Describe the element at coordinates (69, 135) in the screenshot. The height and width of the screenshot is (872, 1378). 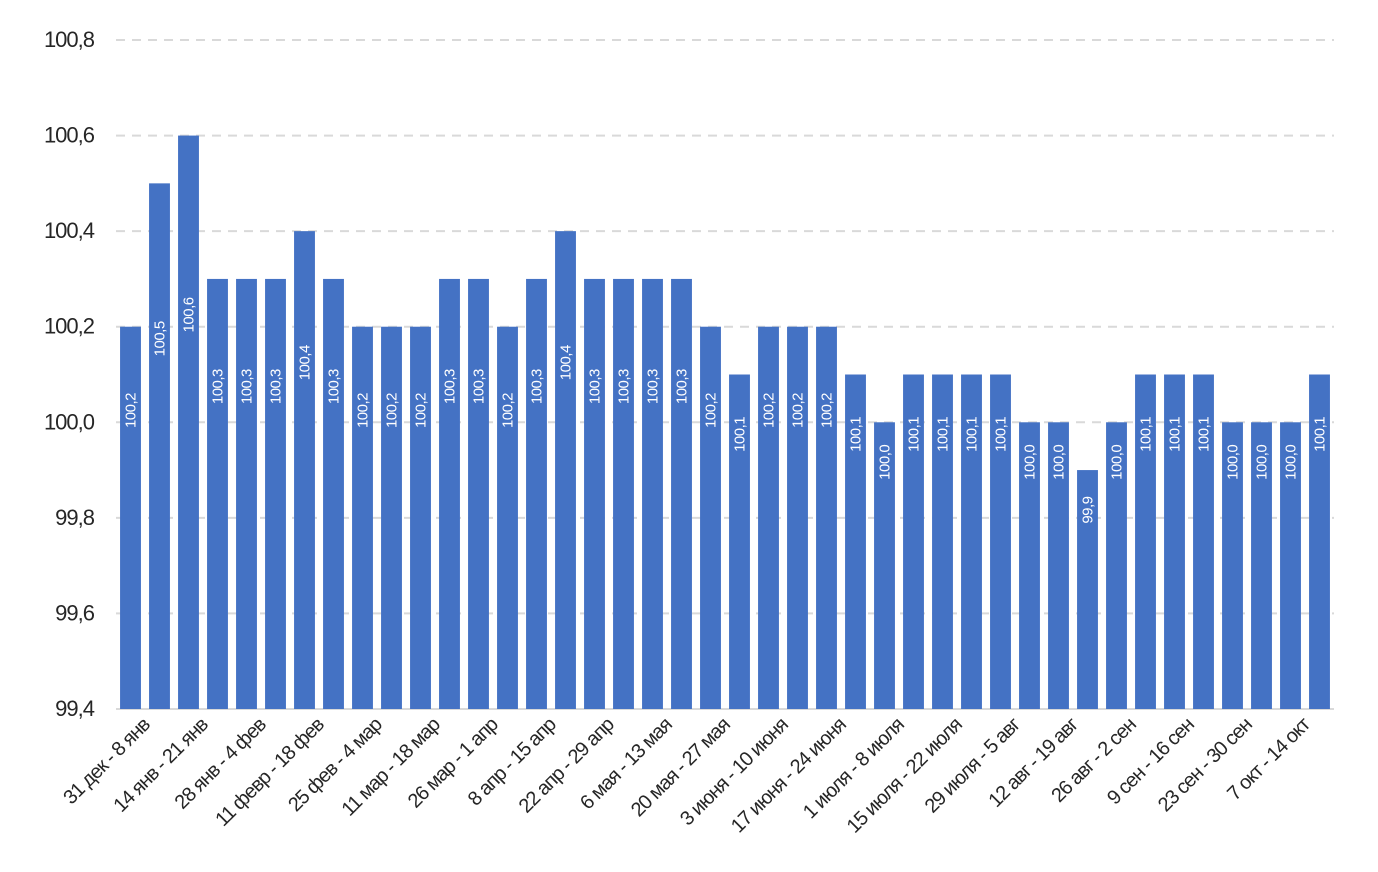
I see `y-tick-label: 100,6` at that location.